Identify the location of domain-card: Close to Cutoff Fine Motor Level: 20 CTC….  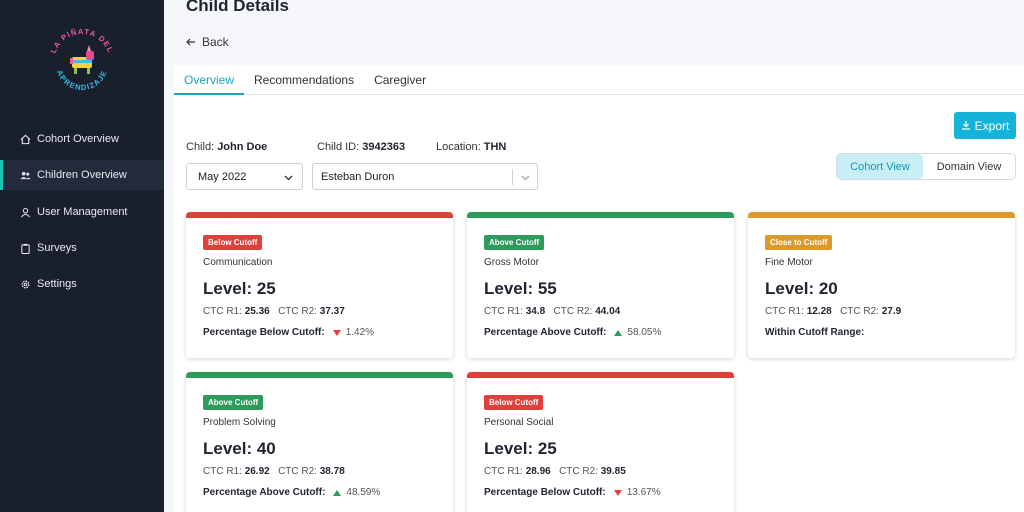
(881, 285).